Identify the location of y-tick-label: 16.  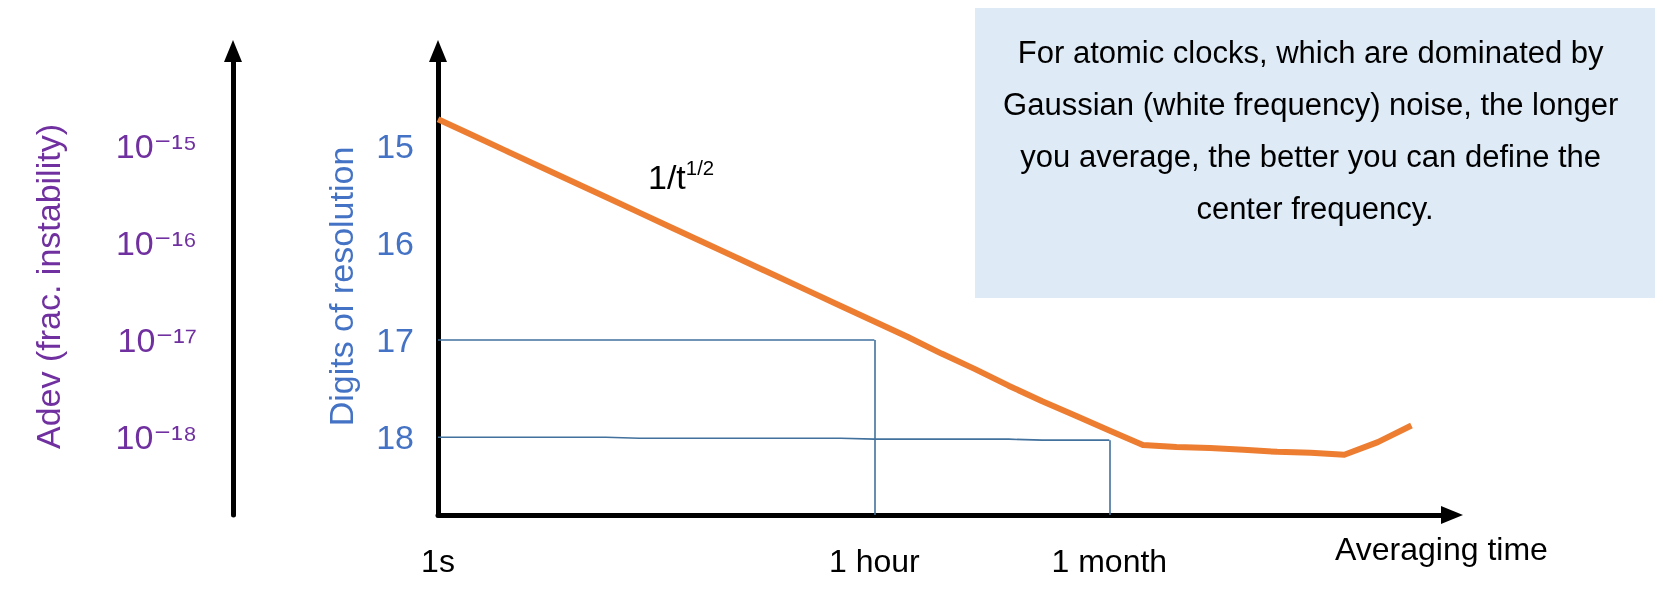
(395, 242).